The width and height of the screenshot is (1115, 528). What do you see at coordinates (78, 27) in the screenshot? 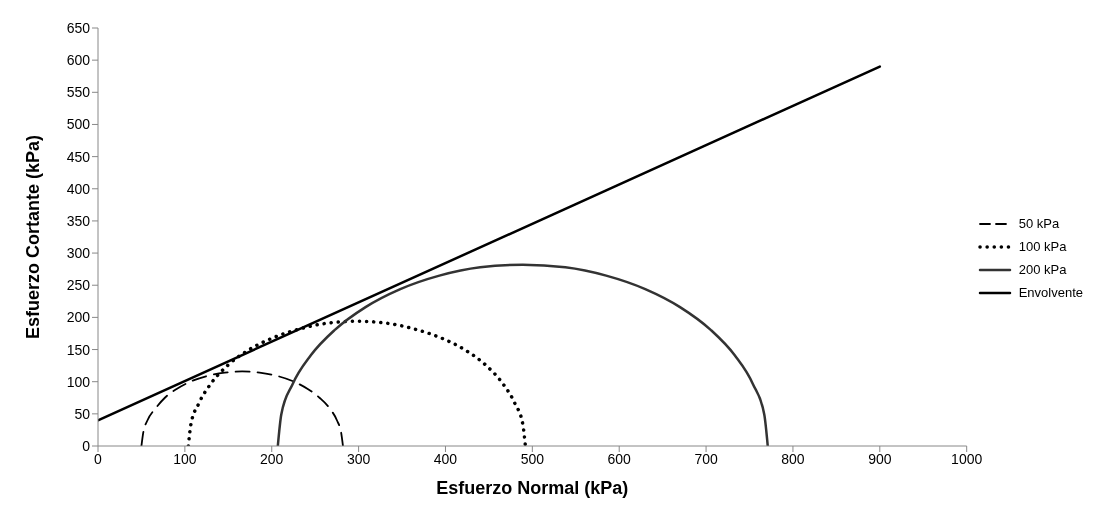
I see `y-tick-label: 650` at bounding box center [78, 27].